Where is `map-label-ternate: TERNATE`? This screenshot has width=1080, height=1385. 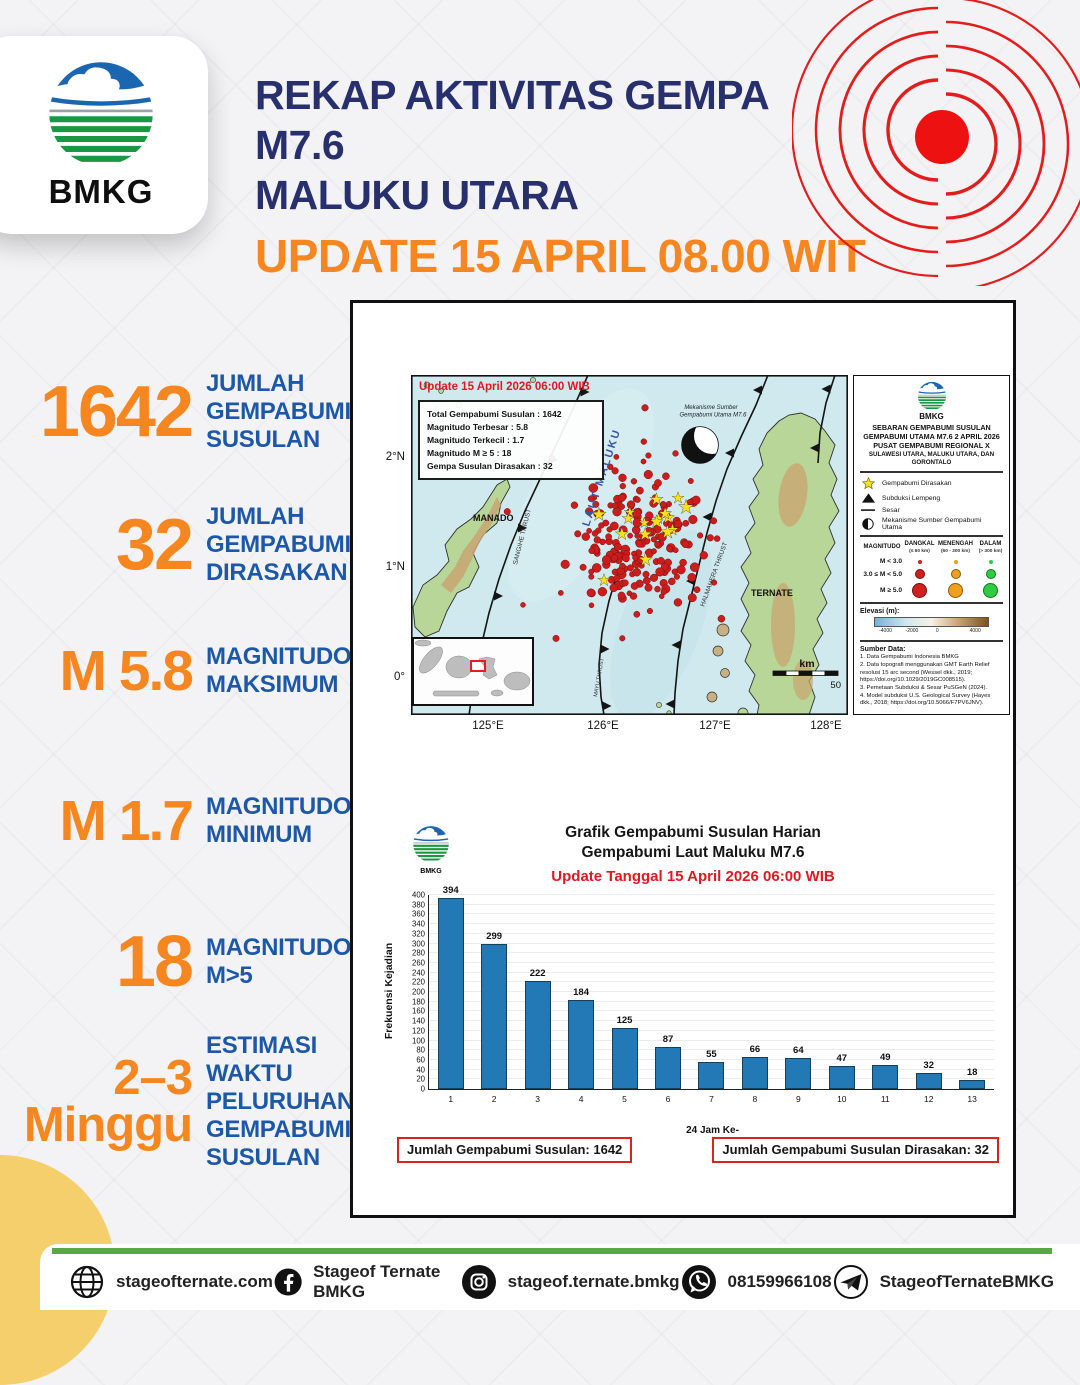 map-label-ternate: TERNATE is located at coordinates (772, 593).